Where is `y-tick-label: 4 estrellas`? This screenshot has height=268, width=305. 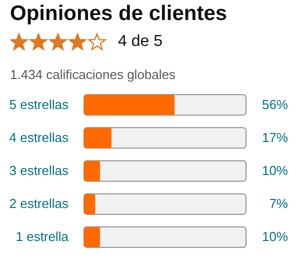 y-tick-label: 4 estrellas is located at coordinates (39, 137).